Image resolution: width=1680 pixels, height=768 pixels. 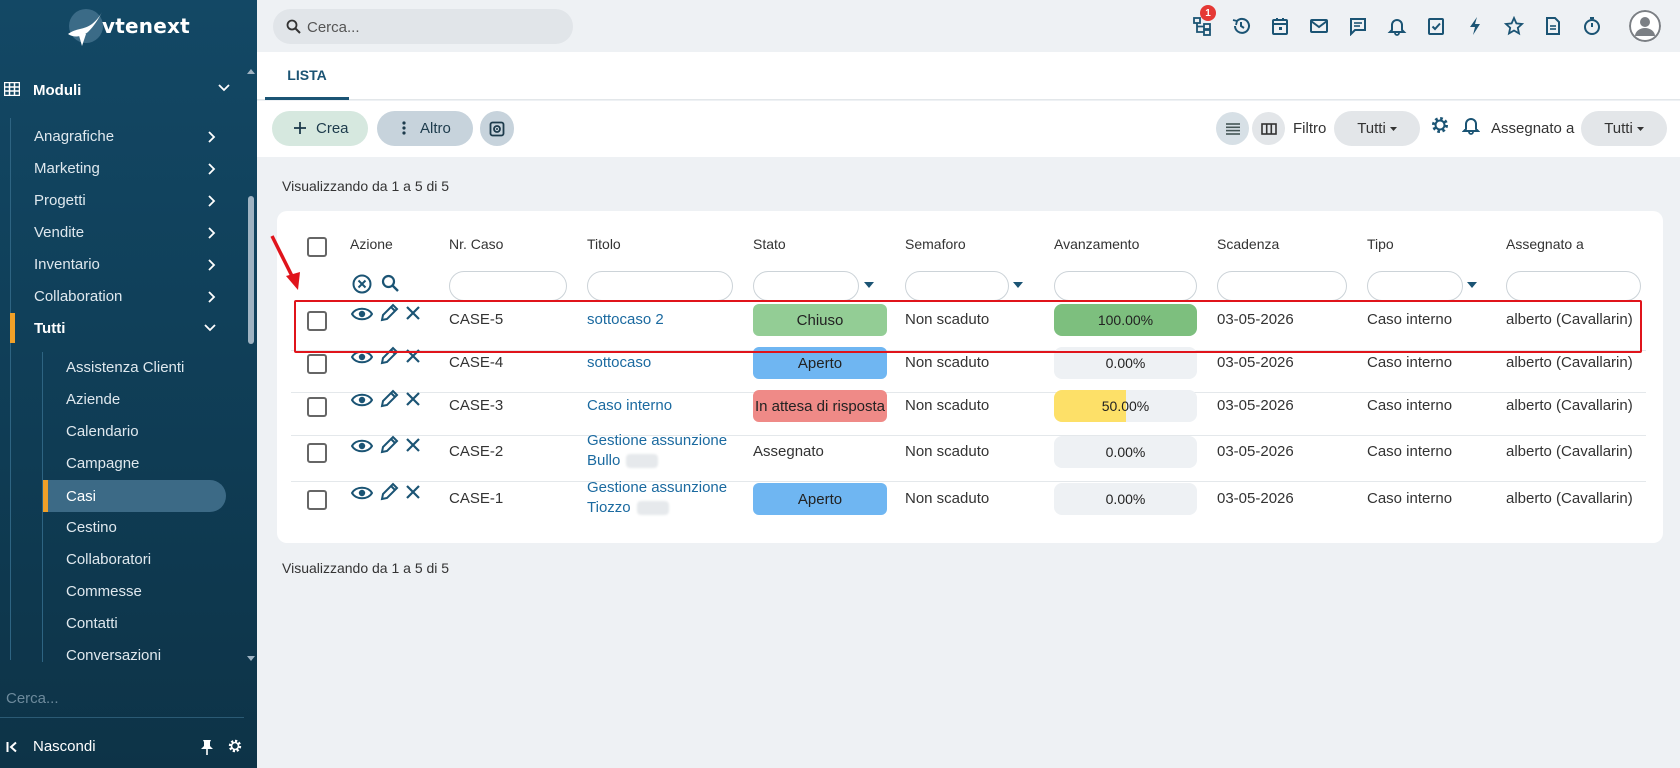 What do you see at coordinates (1380, 244) in the screenshot?
I see `col-header-type: Tipo` at bounding box center [1380, 244].